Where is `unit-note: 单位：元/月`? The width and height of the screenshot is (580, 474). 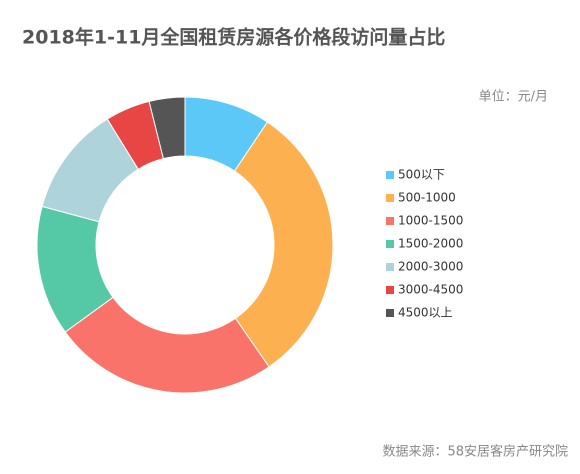 unit-note: 单位：元/月 is located at coordinates (513, 97).